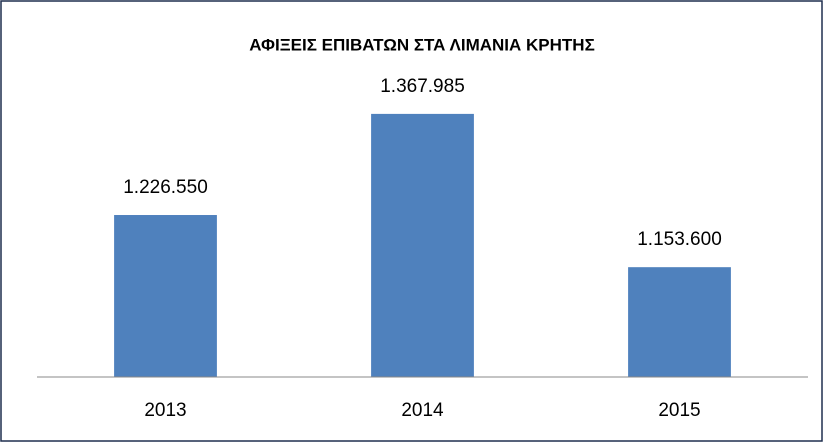 The height and width of the screenshot is (442, 823). I want to click on x-tick-label: 2014, so click(422, 410).